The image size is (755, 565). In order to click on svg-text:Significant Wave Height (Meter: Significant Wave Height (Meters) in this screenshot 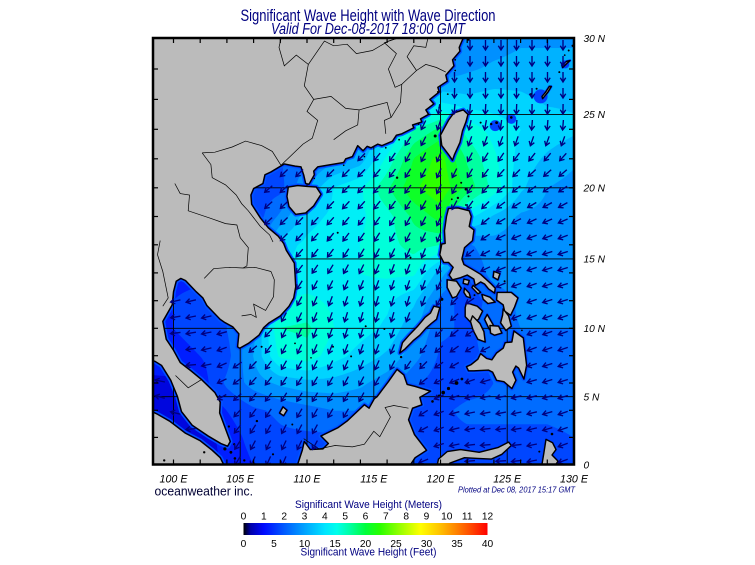, I will do `click(368, 505)`.